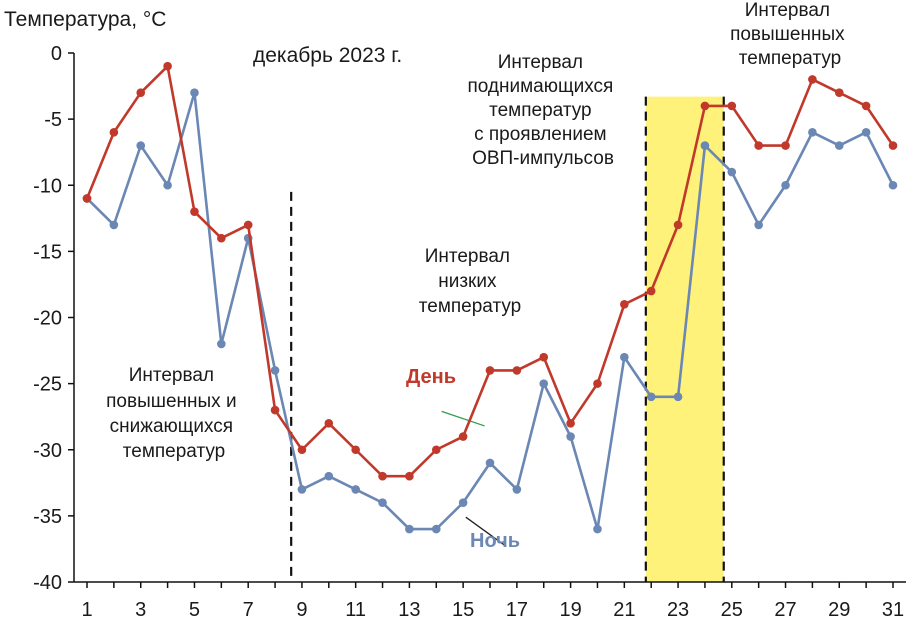 Image resolution: width=921 pixels, height=620 pixels. I want to click on y-axis-label: Температура, °C, so click(85, 19).